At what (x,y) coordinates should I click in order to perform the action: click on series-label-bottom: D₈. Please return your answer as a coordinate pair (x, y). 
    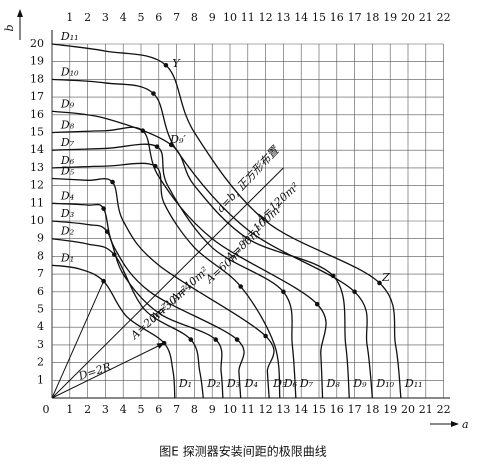
    Looking at the image, I should click on (333, 383).